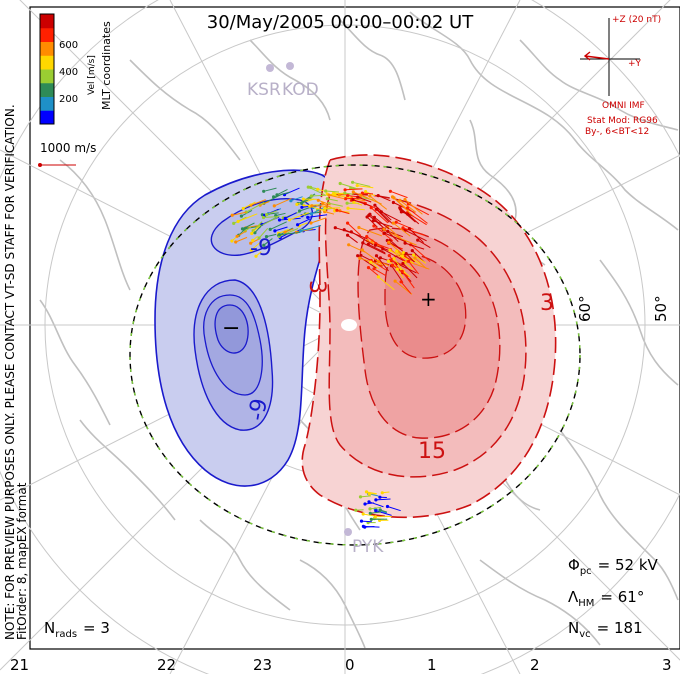  I want to click on mlt-hour-0: 0, so click(350, 665).